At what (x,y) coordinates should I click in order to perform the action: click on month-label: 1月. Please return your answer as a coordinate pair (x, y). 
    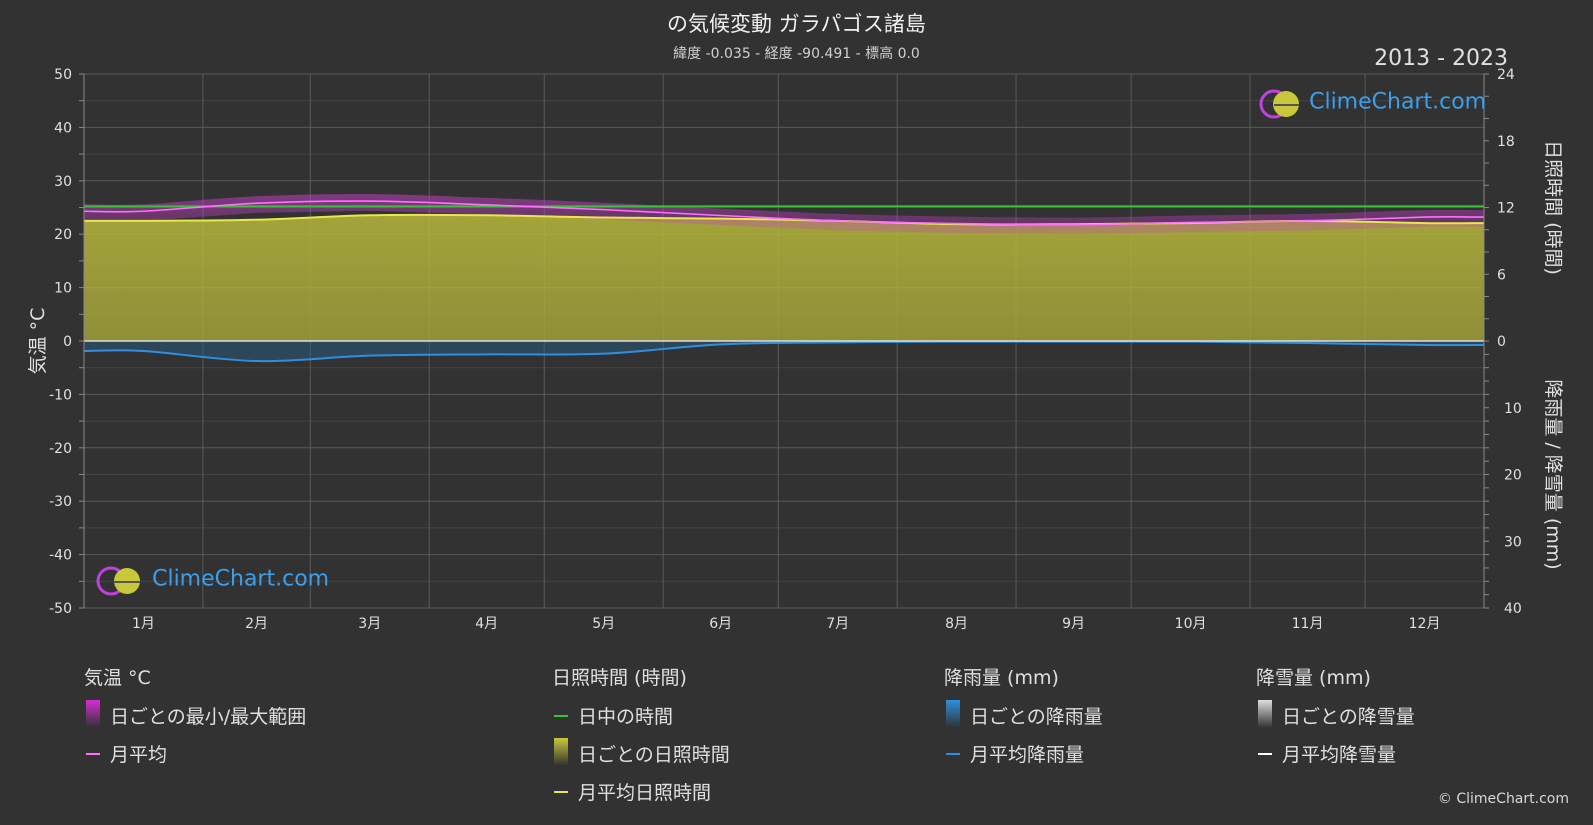
    Looking at the image, I should click on (143, 624).